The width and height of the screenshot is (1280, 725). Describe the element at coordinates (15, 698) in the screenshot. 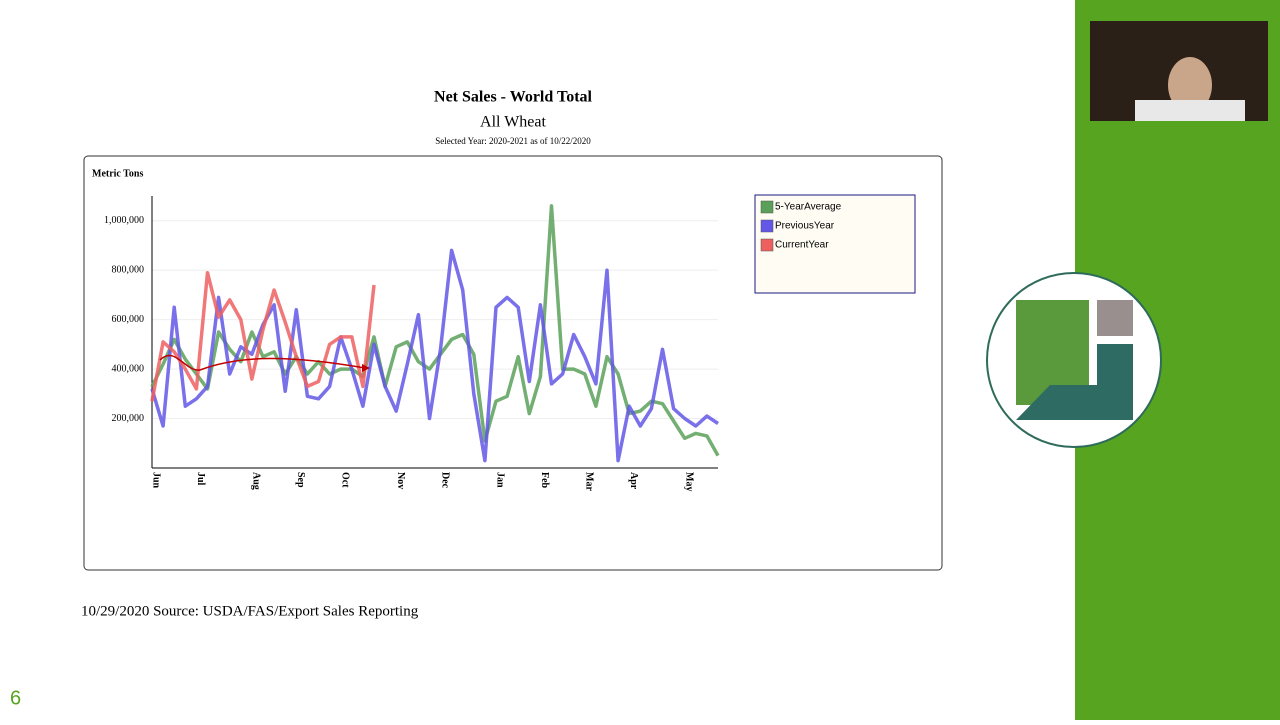

I see `slide-number: 6` at that location.